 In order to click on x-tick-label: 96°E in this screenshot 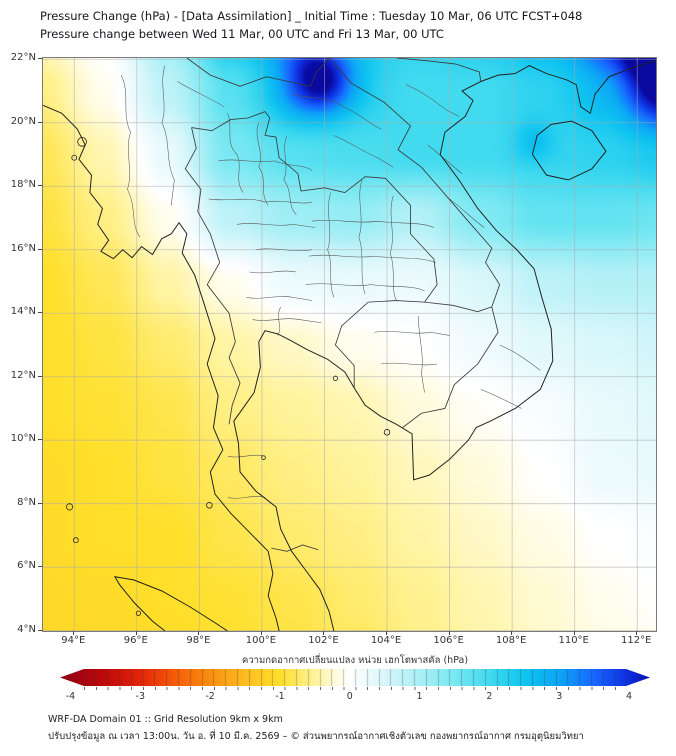, I will do `click(135, 640)`.